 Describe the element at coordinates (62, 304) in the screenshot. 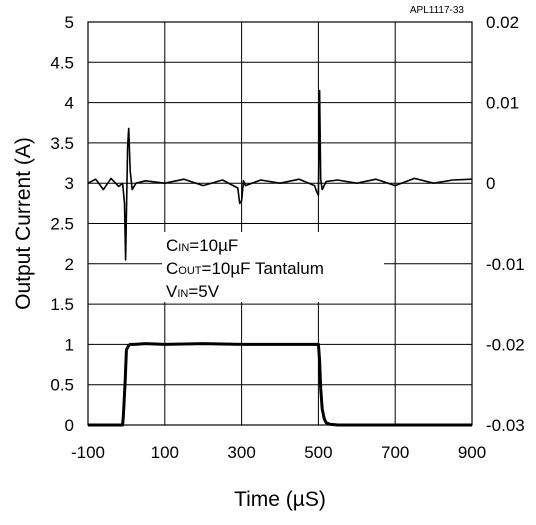

I see `y-tick-label: 1.5` at that location.